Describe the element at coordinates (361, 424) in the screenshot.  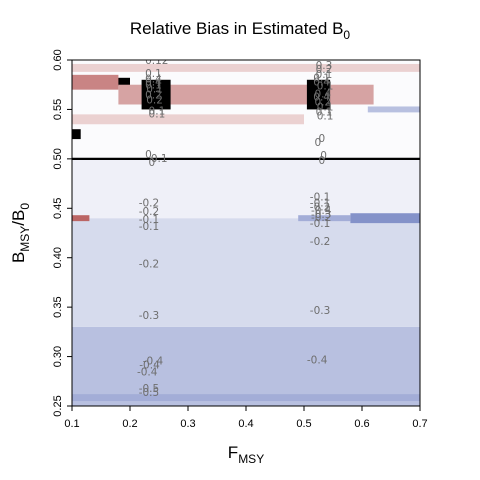
I see `x-tick-label: 0.6` at that location.